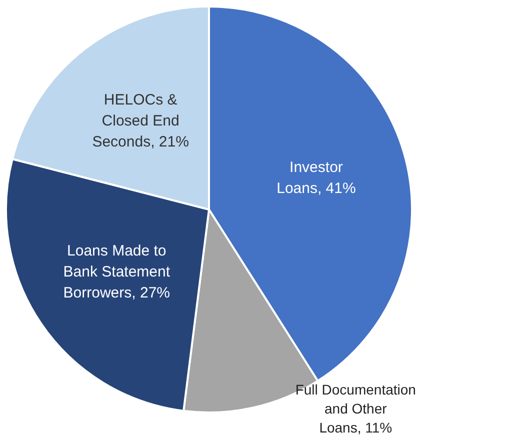 The image size is (508, 442). I want to click on slice-label: Loans Made to Bank Statement Borrowers, 27%, so click(117, 272).